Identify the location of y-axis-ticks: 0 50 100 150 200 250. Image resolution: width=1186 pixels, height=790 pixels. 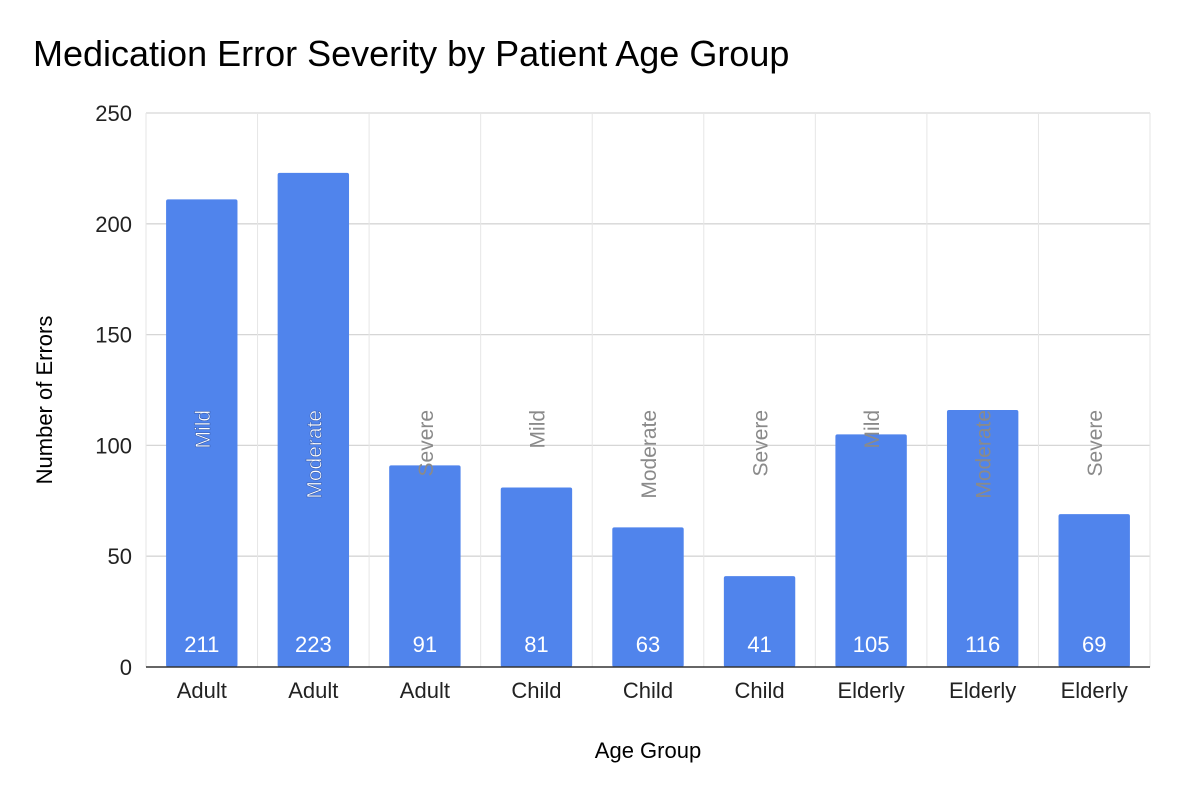
(113, 390).